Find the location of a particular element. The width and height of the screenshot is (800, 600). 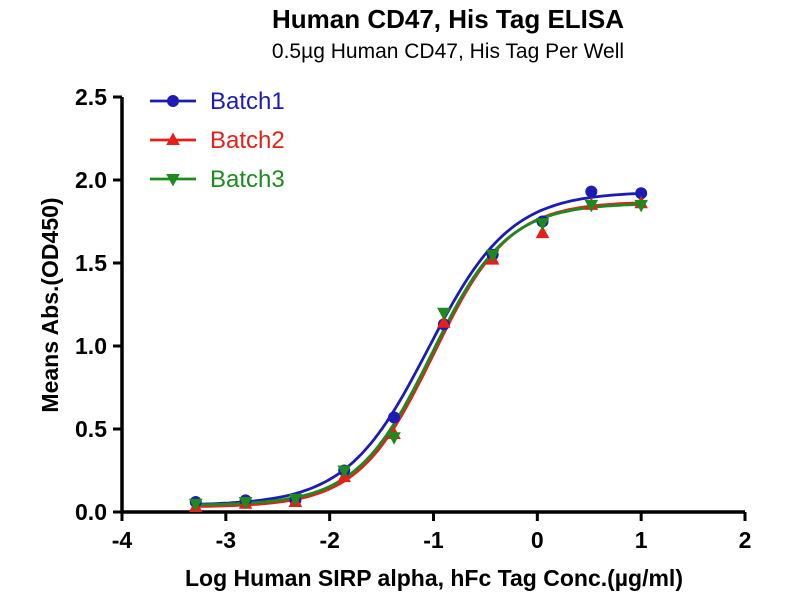

x-tick-label: -1 is located at coordinates (433, 540).